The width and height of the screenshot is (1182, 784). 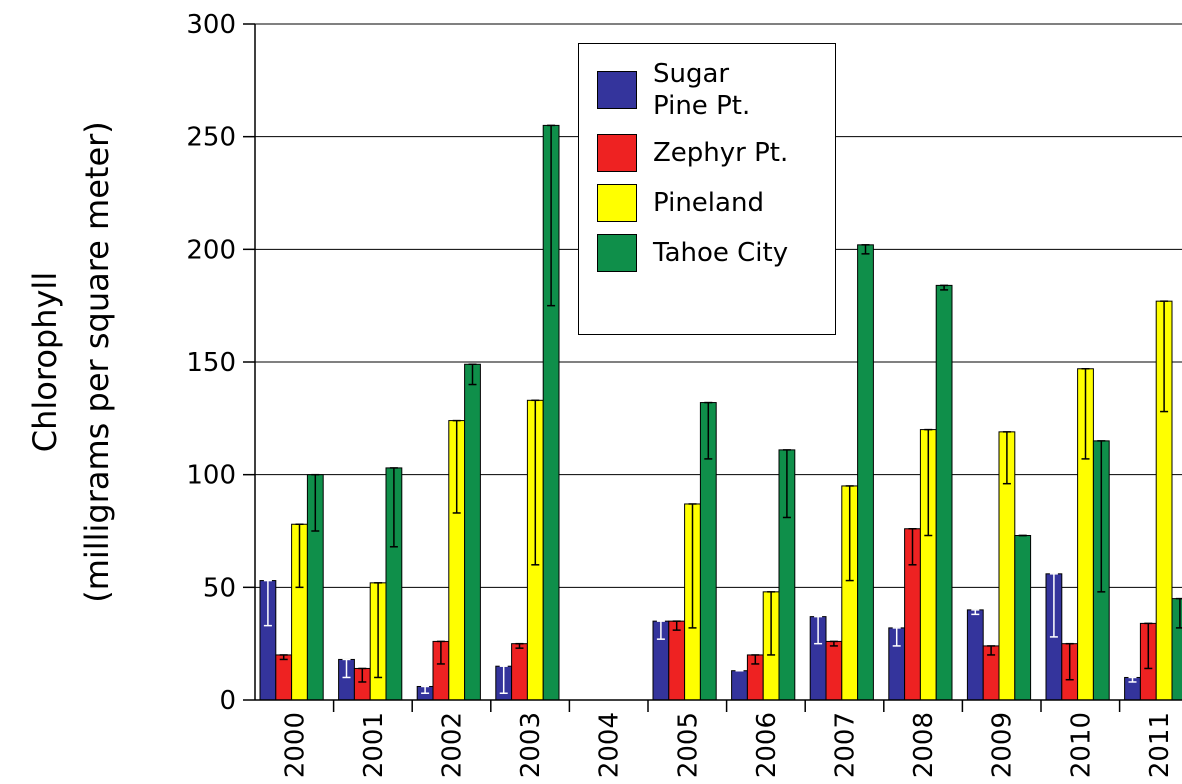 I want to click on x-tick-label: 2008, so click(x=924, y=745).